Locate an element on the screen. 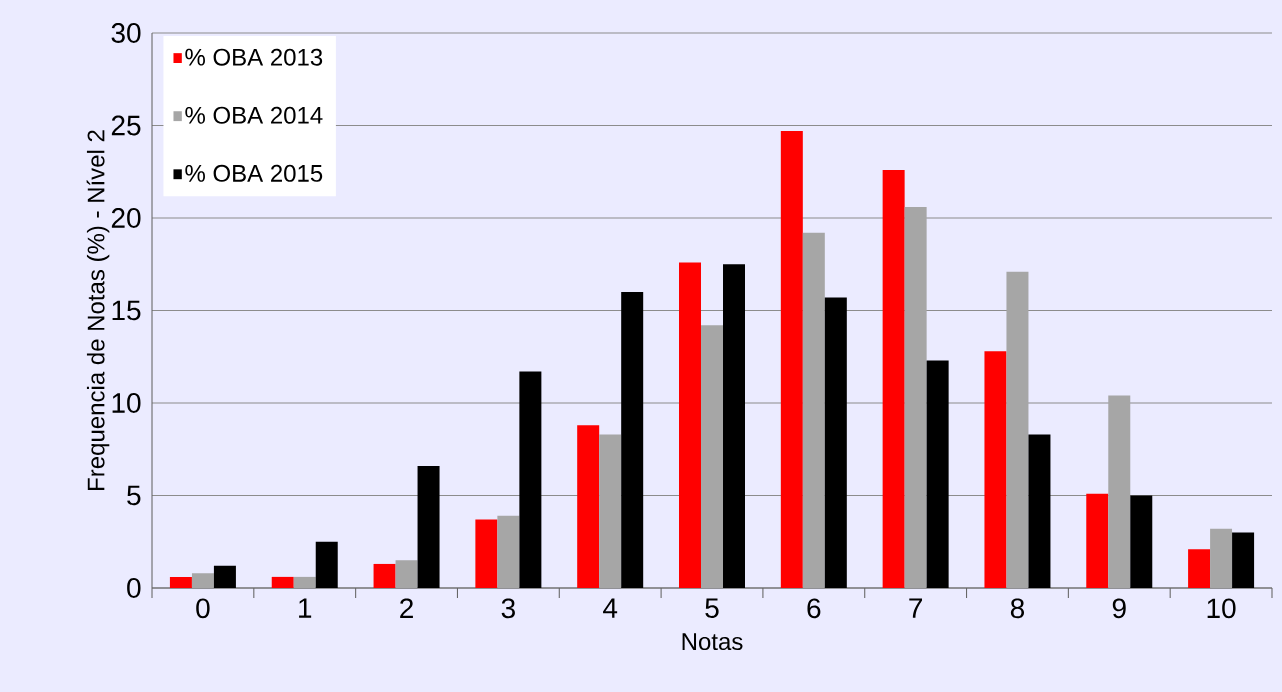  y-tick-label: 5 is located at coordinates (134, 495).